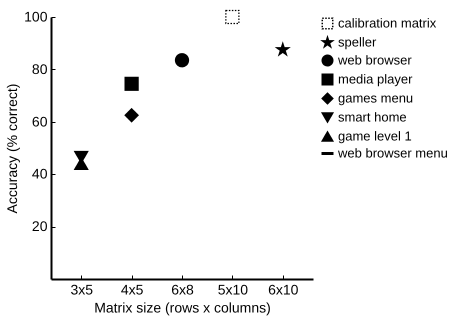 Image resolution: width=461 pixels, height=329 pixels. I want to click on legend-label: speller, so click(357, 42).